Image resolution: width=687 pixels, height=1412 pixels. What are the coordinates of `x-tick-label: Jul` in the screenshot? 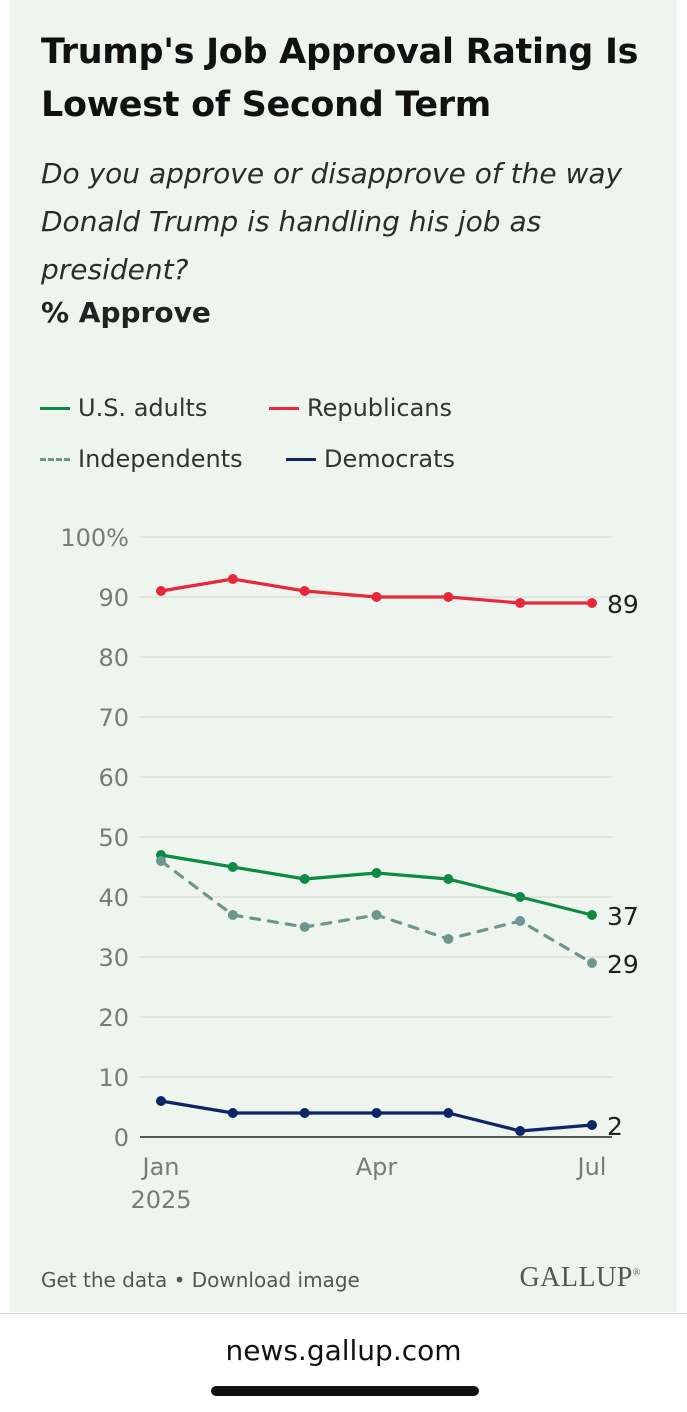 It's located at (591, 1167).